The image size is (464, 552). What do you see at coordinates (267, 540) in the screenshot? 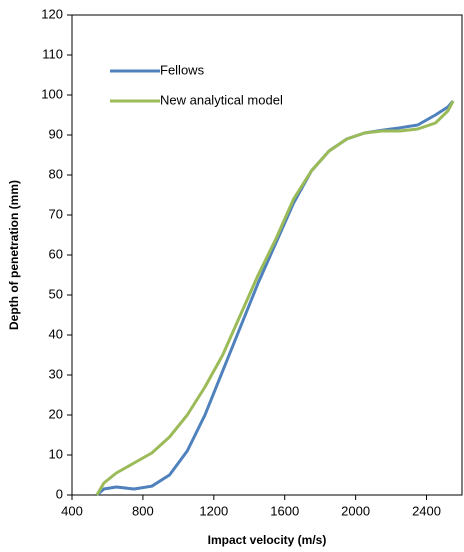
I see `x-axis-title: Impact velocity (m/s)` at bounding box center [267, 540].